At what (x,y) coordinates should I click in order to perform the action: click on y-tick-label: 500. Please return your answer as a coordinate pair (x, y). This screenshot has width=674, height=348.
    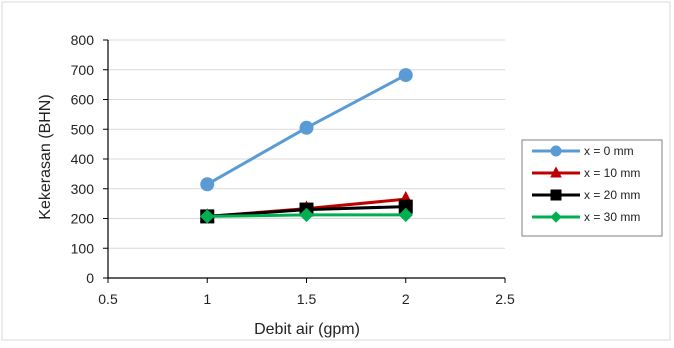
    Looking at the image, I should click on (83, 129).